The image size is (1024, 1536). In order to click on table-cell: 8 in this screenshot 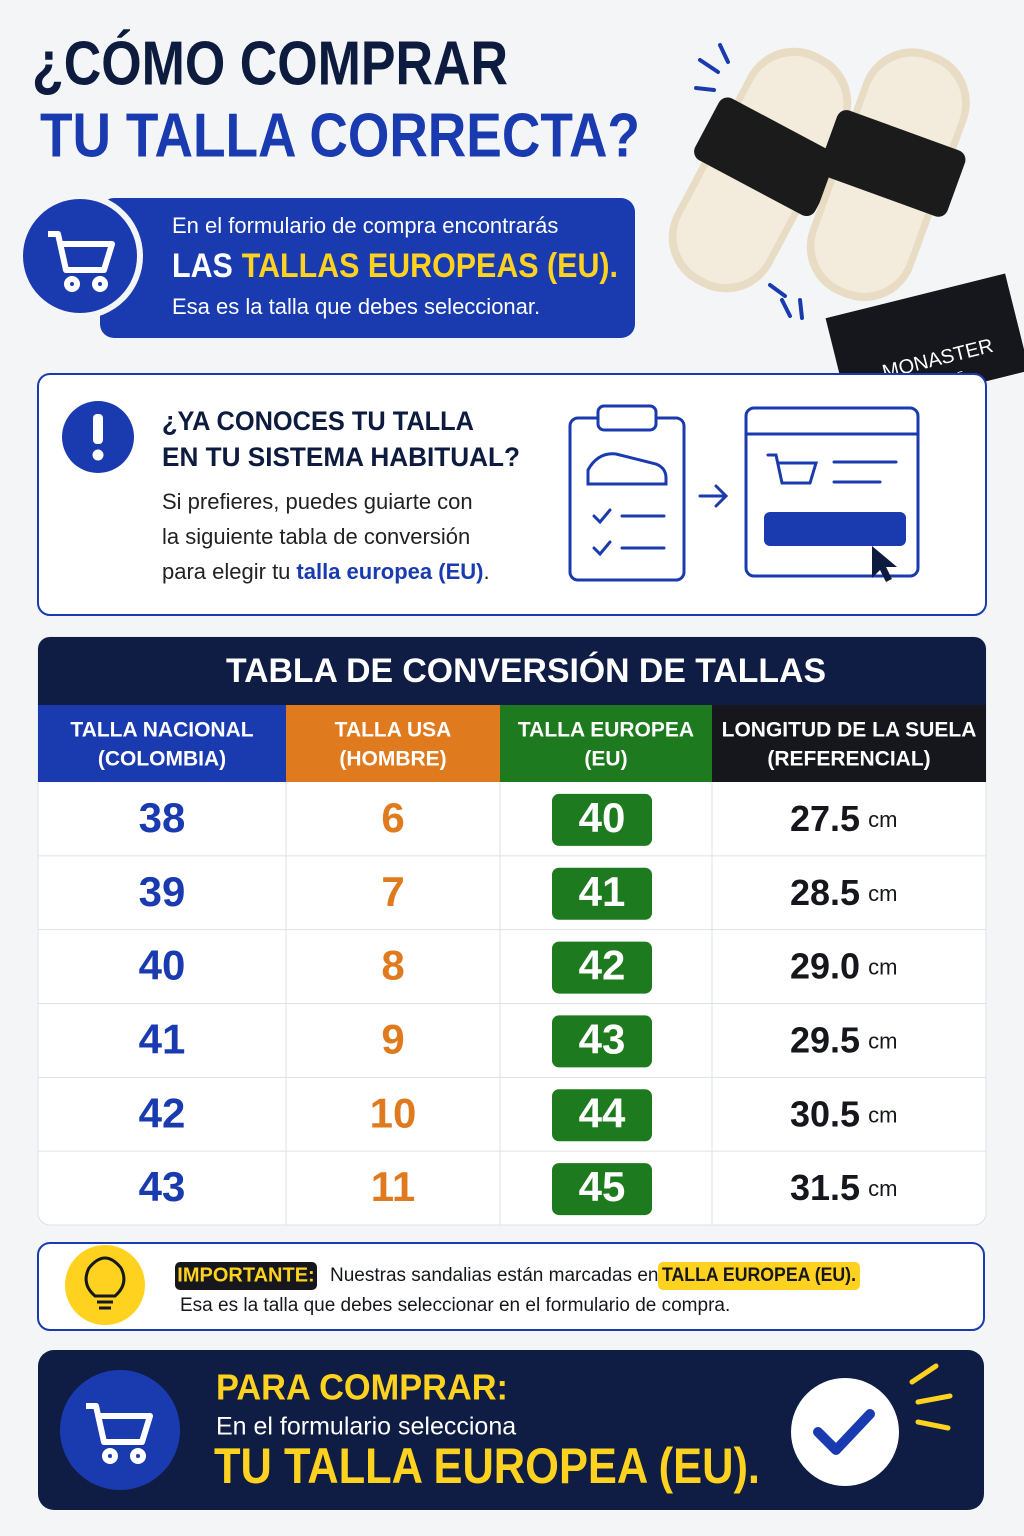, I will do `click(392, 965)`.